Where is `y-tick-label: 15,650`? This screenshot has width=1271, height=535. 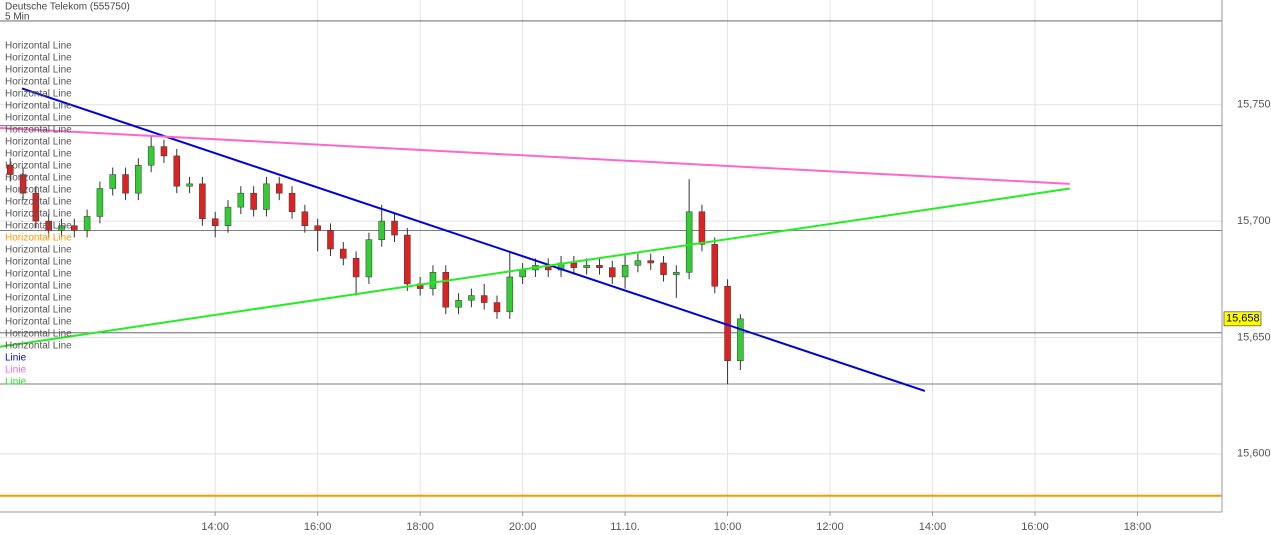 y-tick-label: 15,650 is located at coordinates (1254, 337).